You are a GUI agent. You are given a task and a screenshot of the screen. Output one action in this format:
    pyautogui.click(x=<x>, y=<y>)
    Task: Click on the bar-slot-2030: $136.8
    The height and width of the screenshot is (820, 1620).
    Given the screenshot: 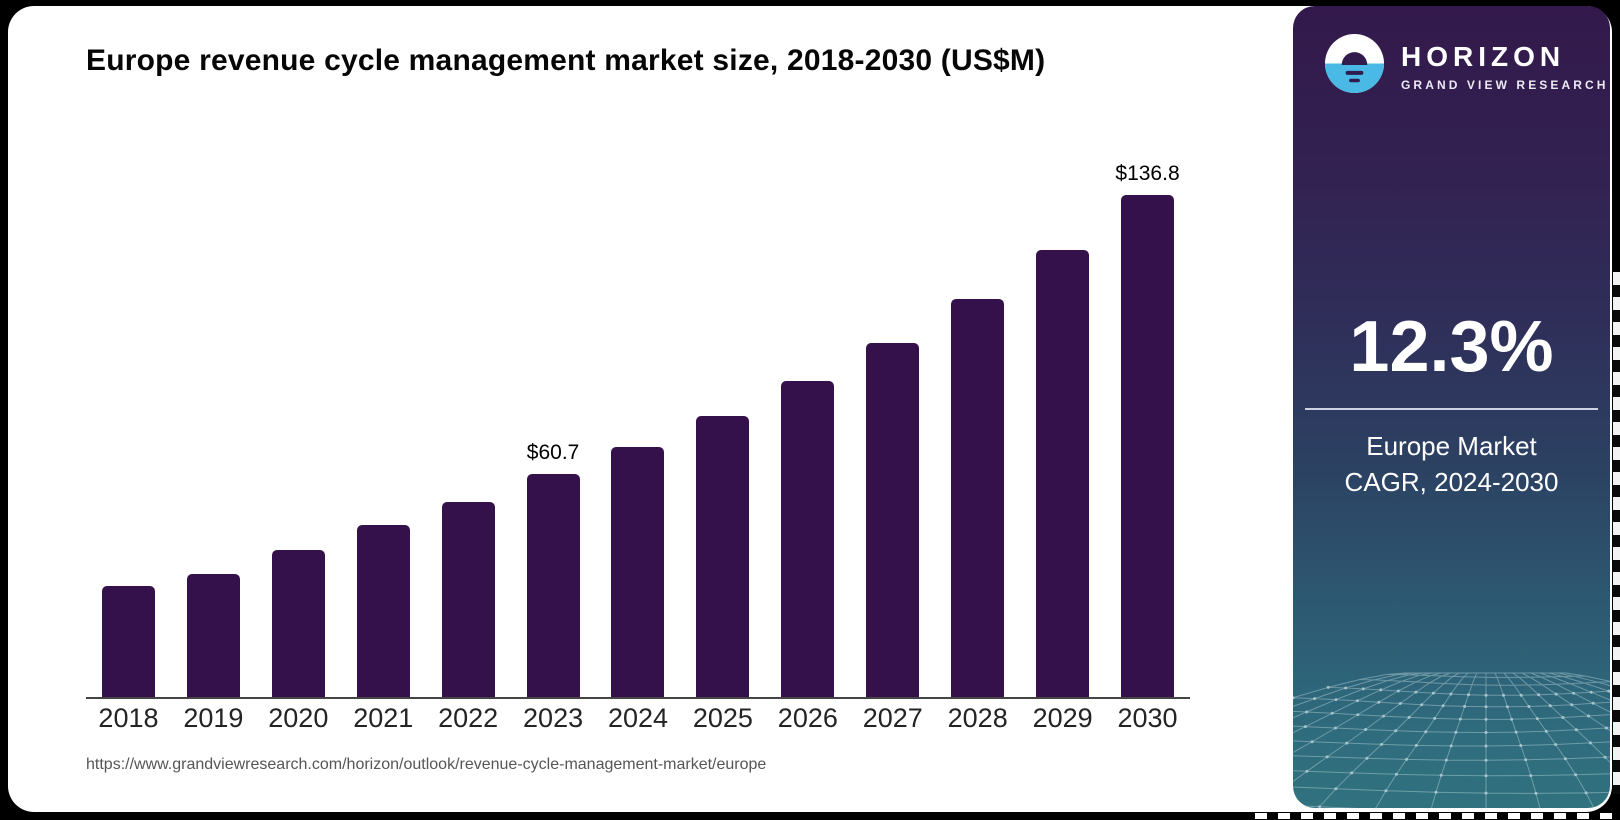 What is the action you would take?
    pyautogui.click(x=1147, y=429)
    